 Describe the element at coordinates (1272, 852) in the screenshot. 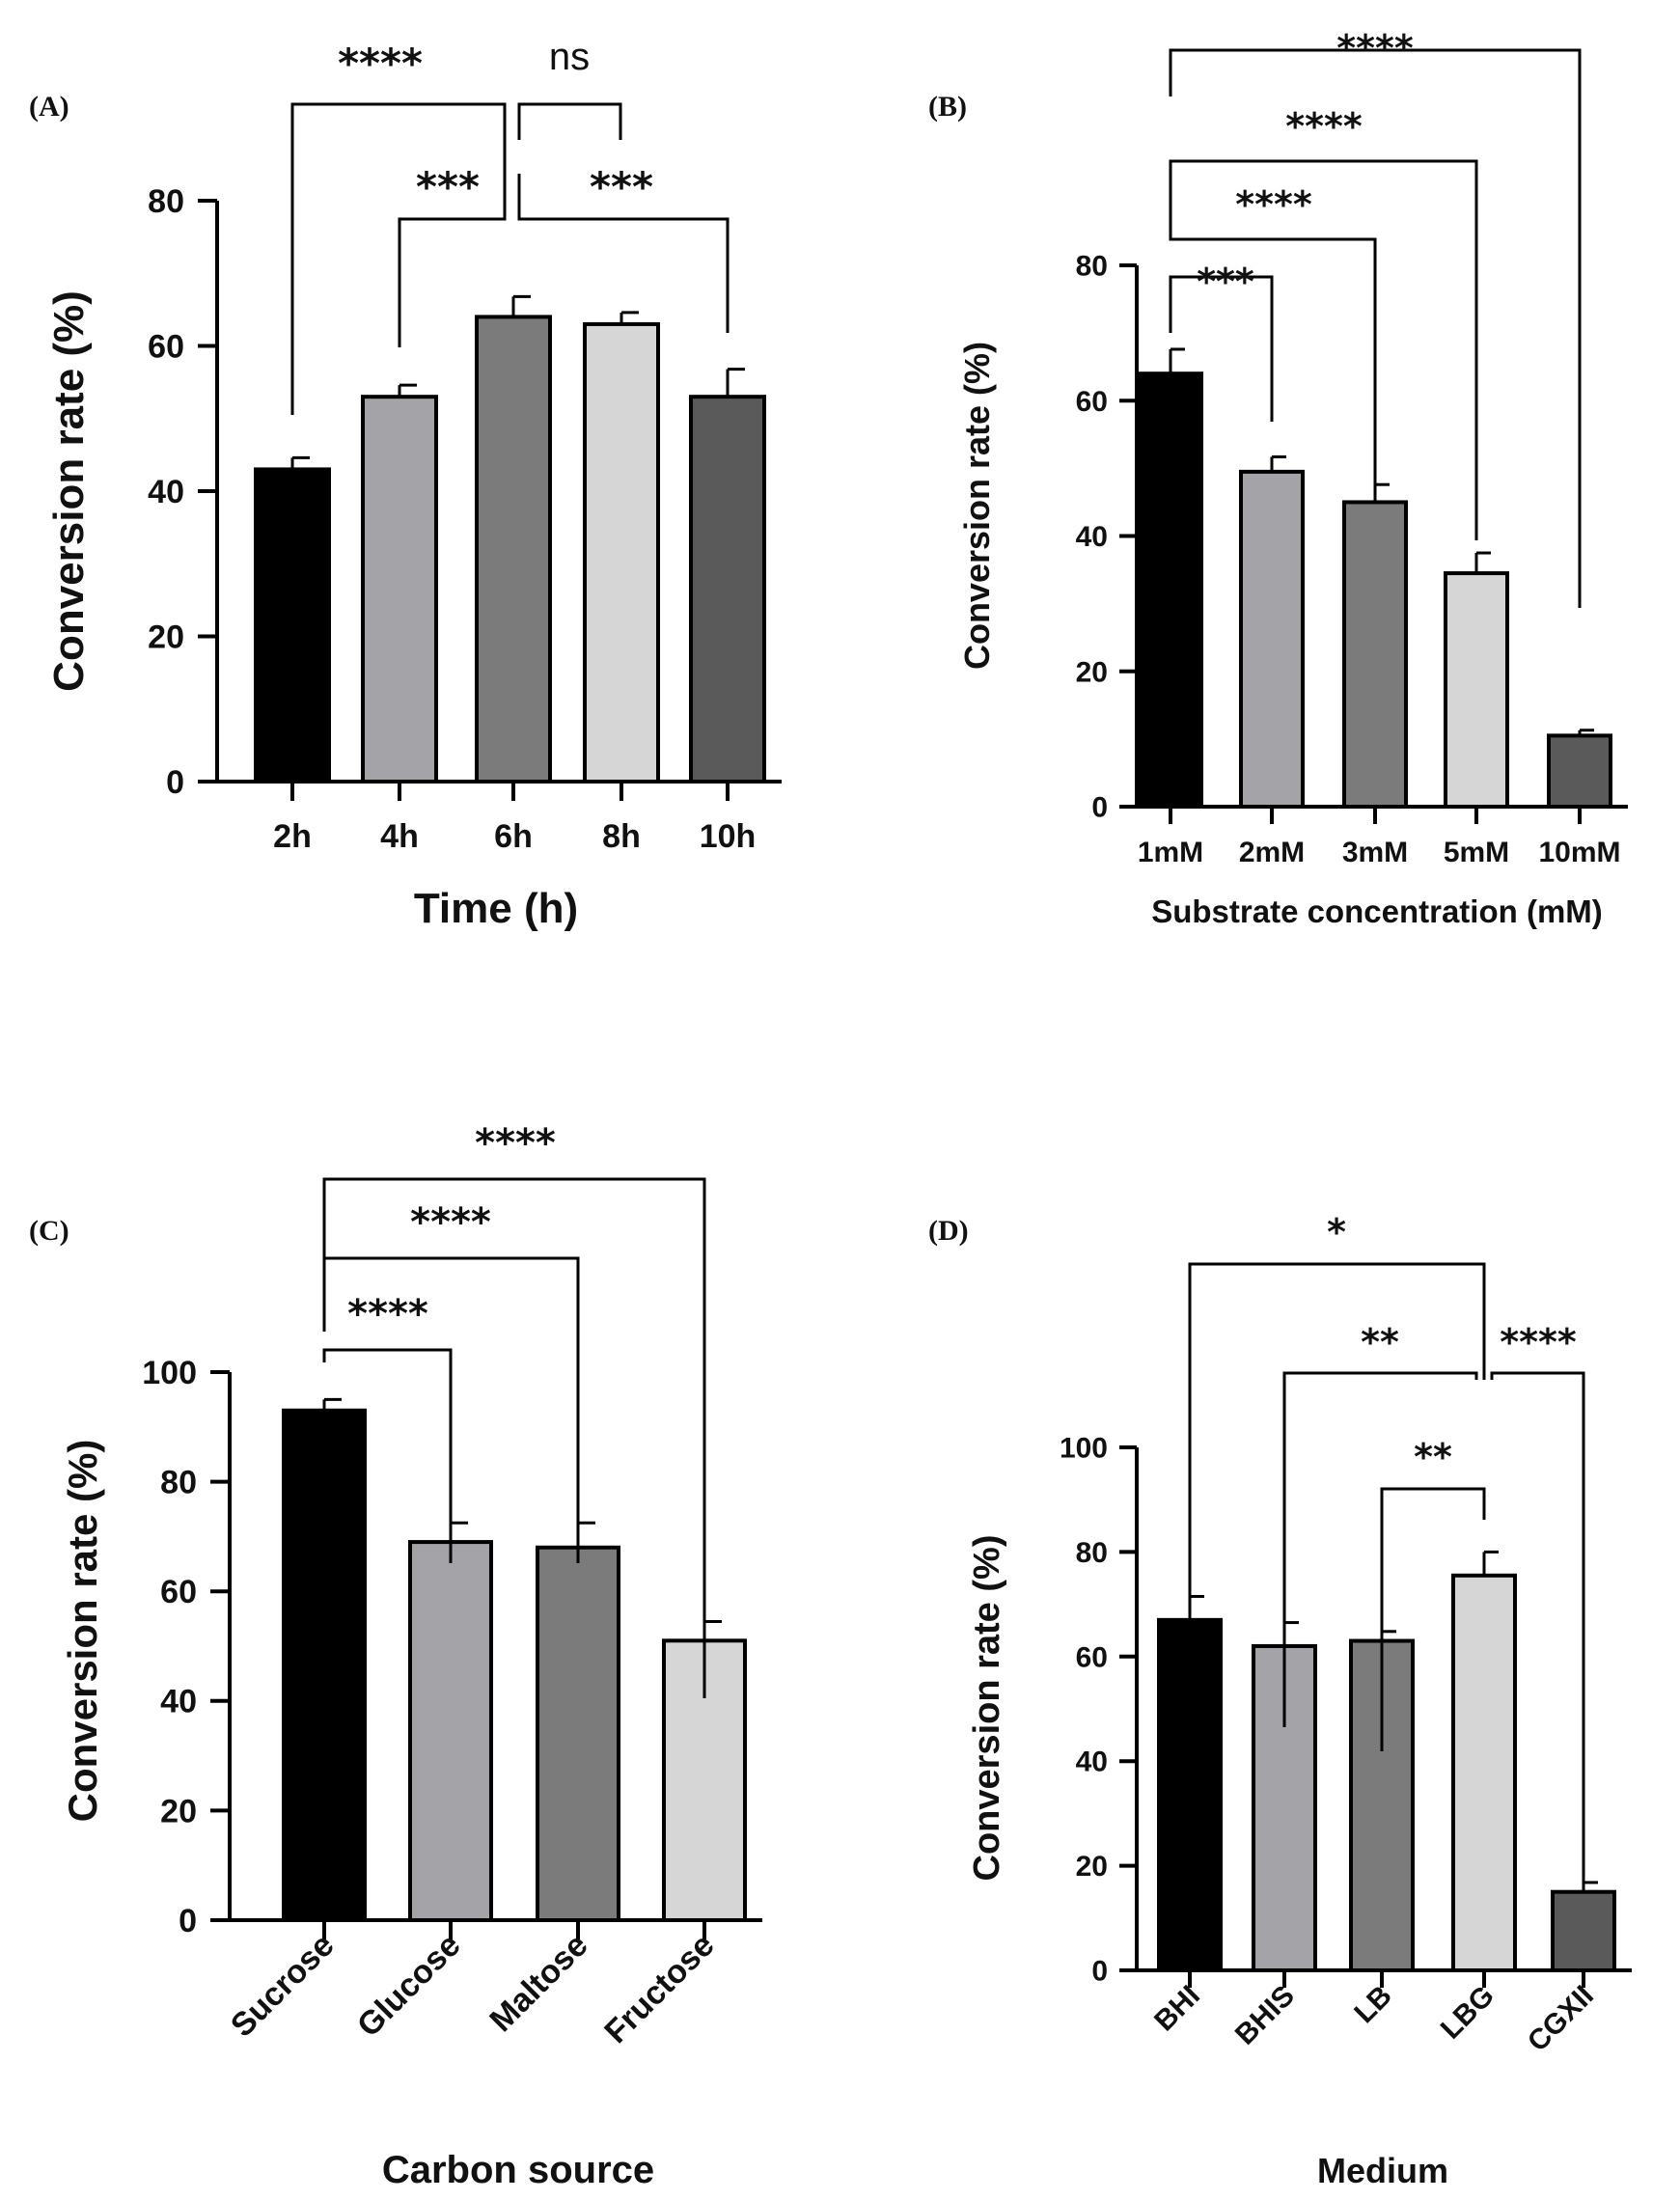

I see `x-tick-label: 2mM` at that location.